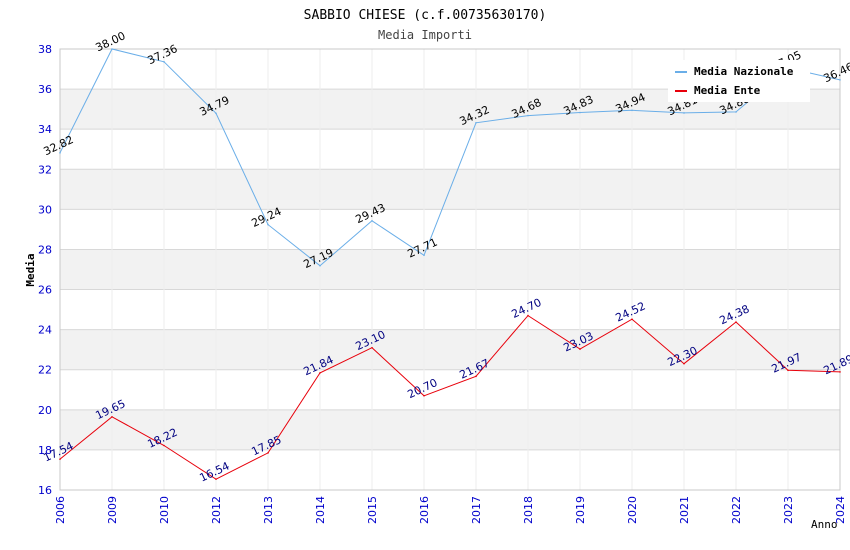  I want to click on x-tick-label: 2010, so click(164, 510).